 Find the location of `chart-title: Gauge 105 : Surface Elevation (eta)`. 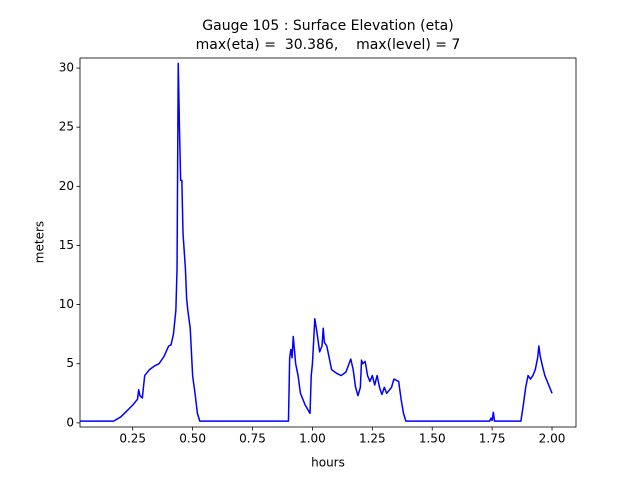

chart-title: Gauge 105 : Surface Elevation (eta) is located at coordinates (327, 26).